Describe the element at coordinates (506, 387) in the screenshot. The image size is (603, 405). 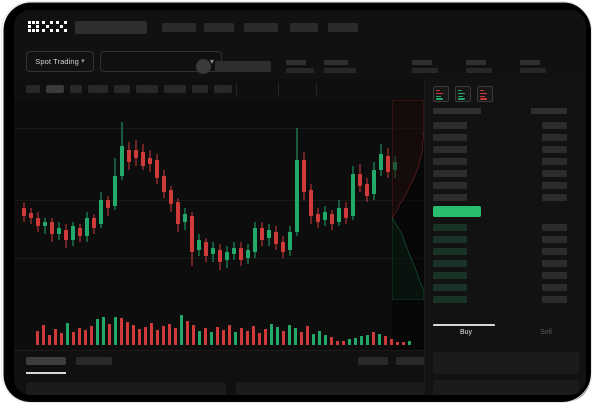
I see `amount-field` at that location.